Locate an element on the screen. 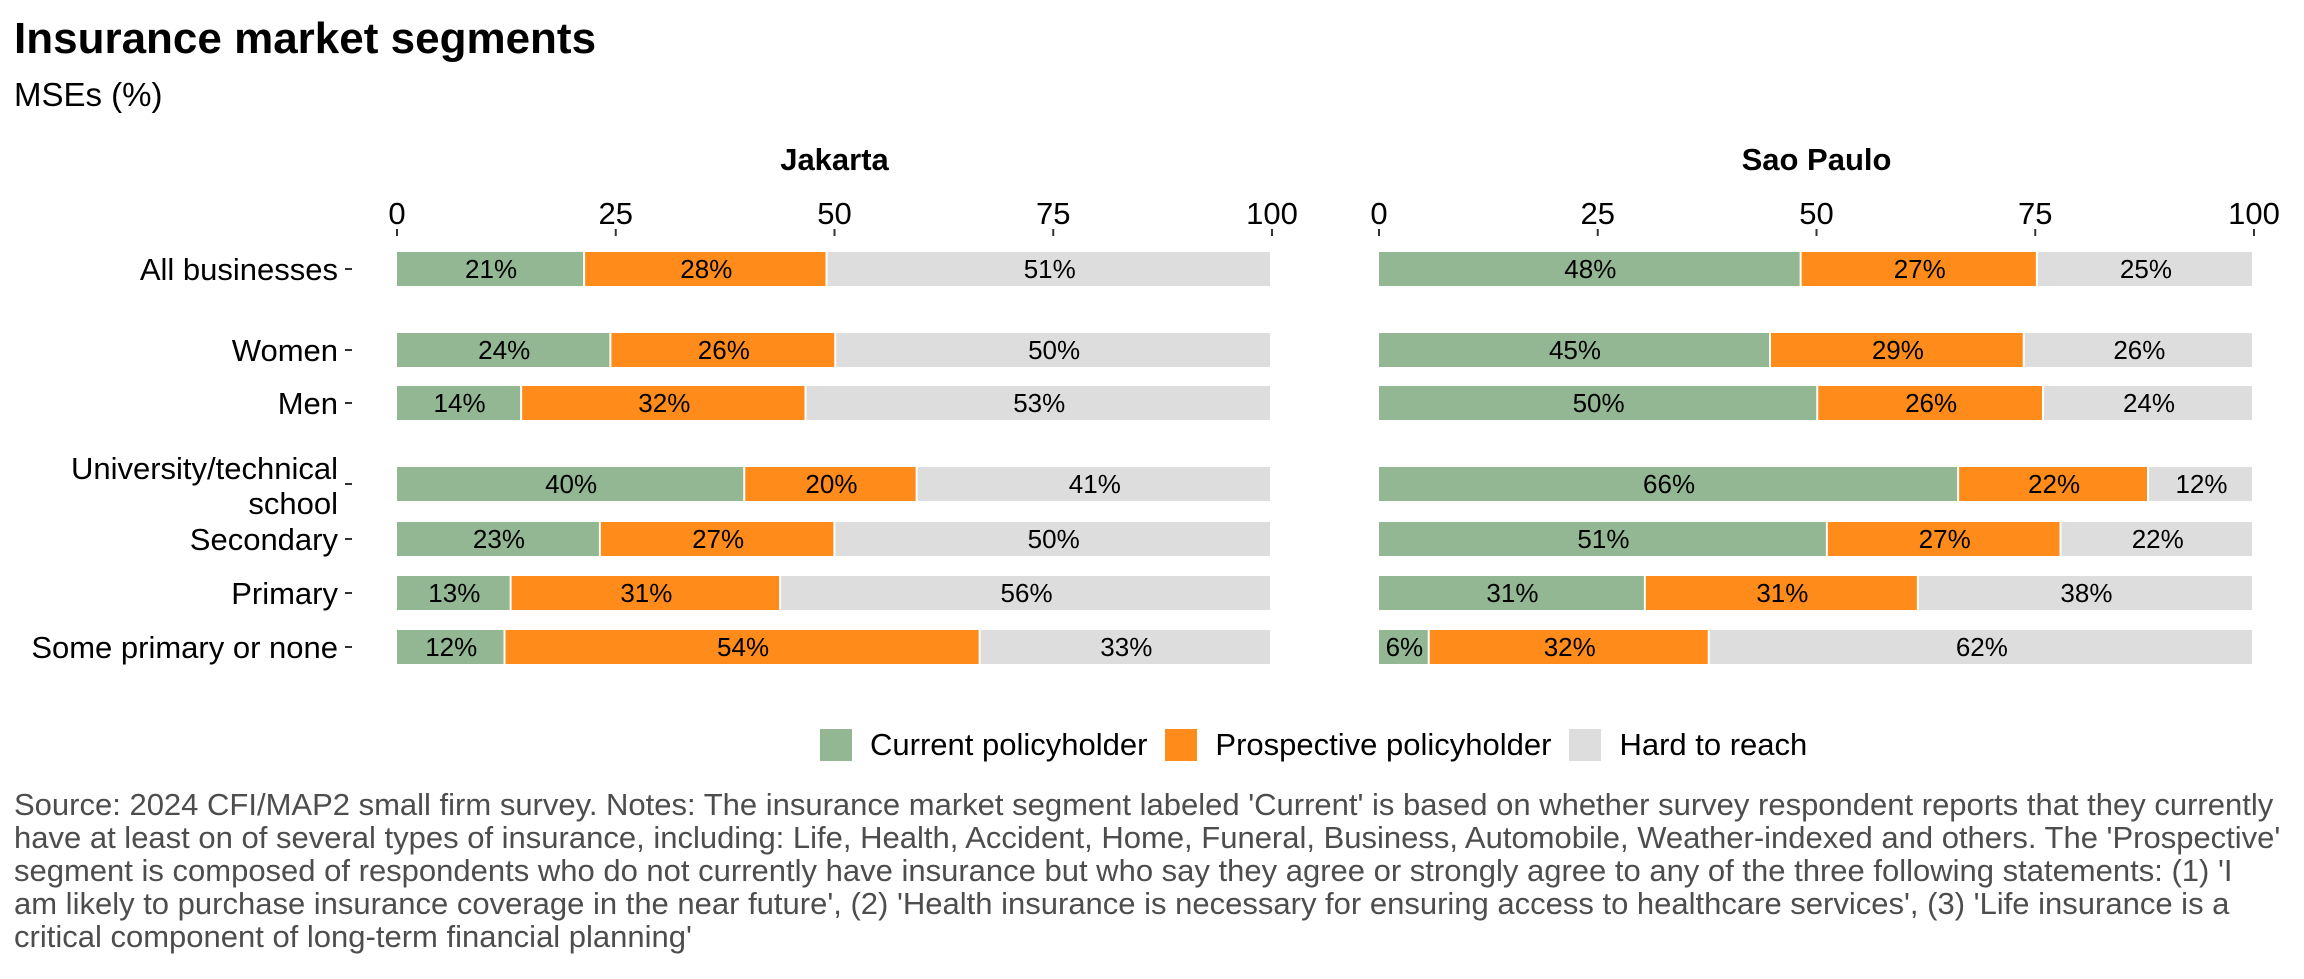 The height and width of the screenshot is (979, 2304). bar-jakarta-all-businesses-hard-to-reach is located at coordinates (1048, 269).